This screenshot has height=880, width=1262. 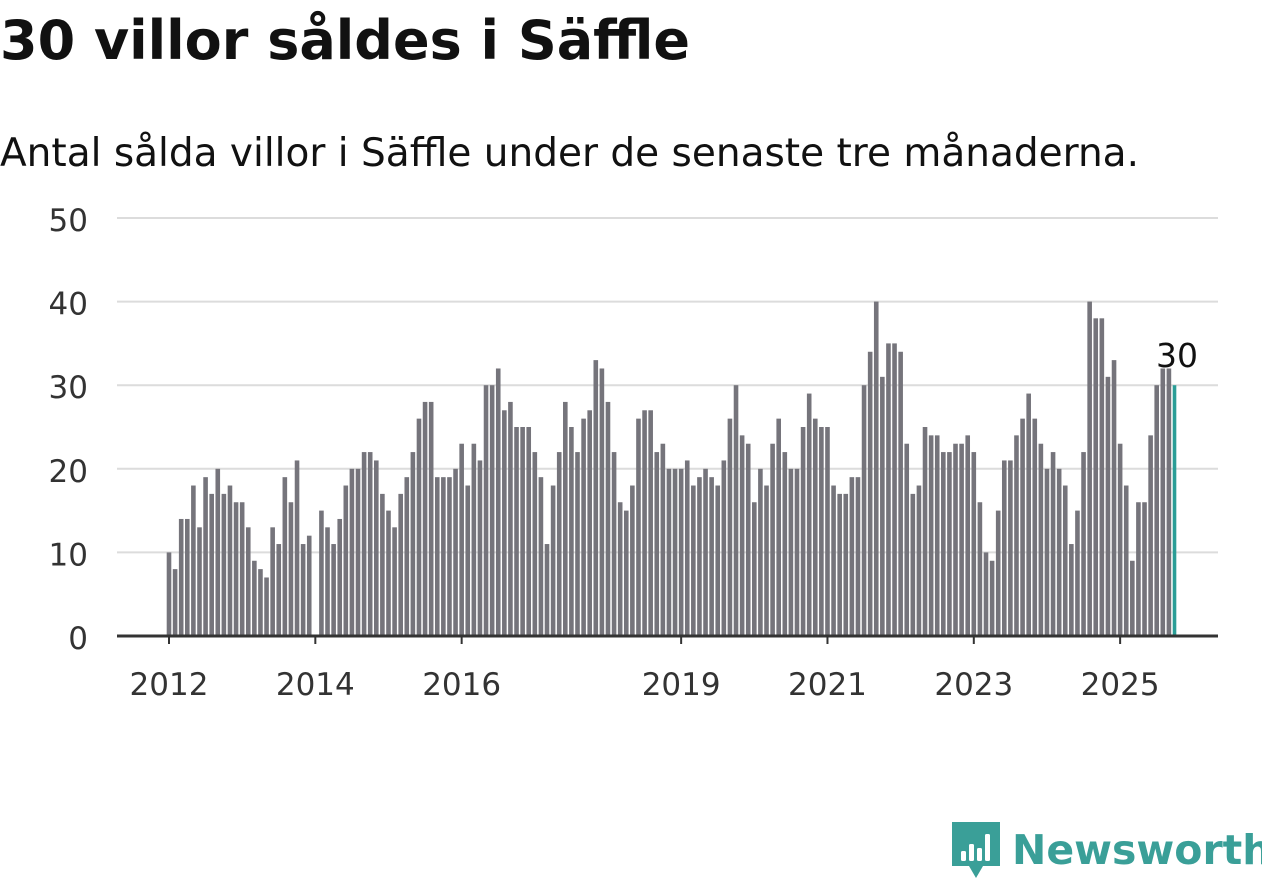 What do you see at coordinates (78, 639) in the screenshot?
I see `y-tick-label: 0` at bounding box center [78, 639].